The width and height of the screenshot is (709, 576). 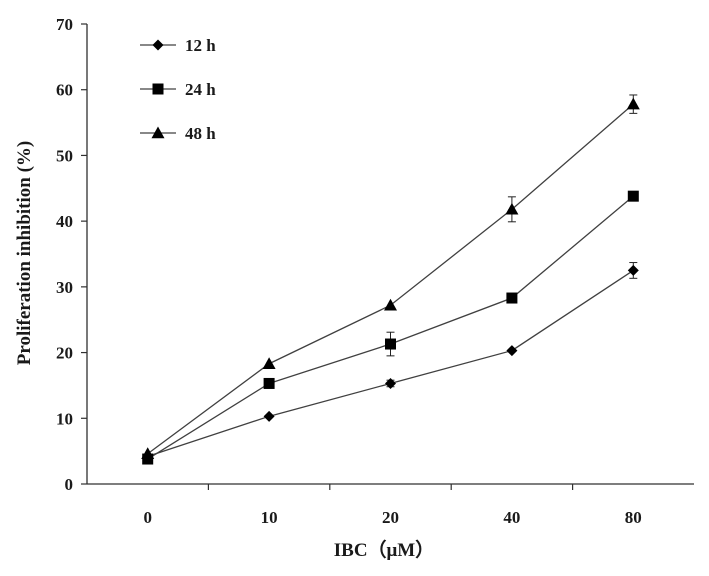 I want to click on y-tick-label: 40, so click(x=64, y=221).